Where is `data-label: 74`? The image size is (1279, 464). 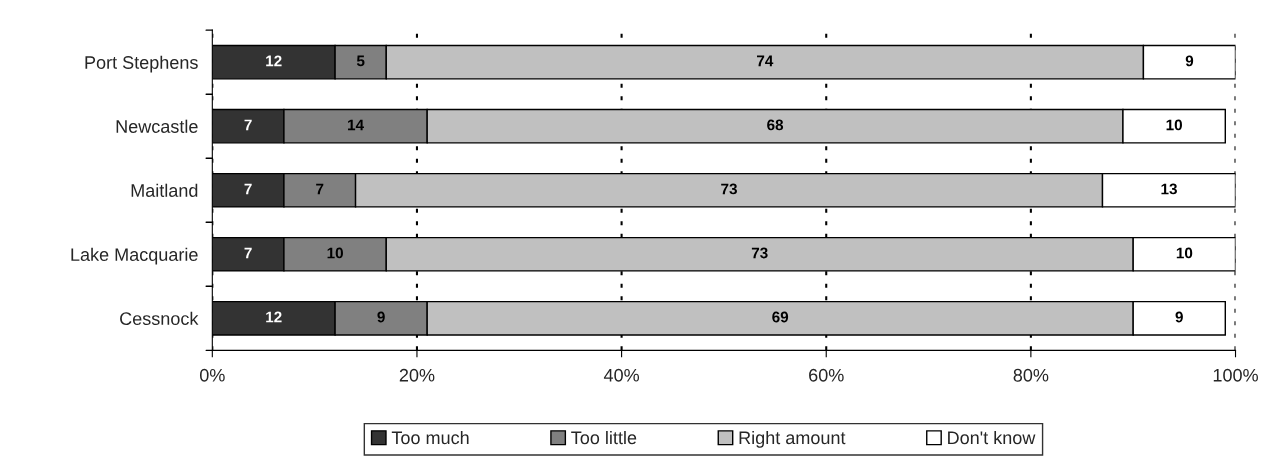
data-label: 74 is located at coordinates (765, 61).